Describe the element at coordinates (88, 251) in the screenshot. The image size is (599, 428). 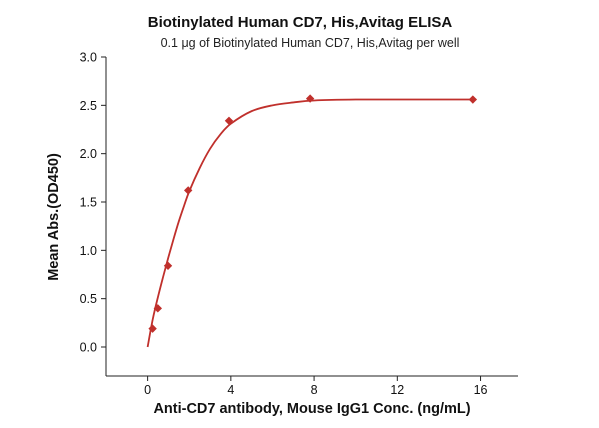
I see `y-tick-label: 1.0` at that location.